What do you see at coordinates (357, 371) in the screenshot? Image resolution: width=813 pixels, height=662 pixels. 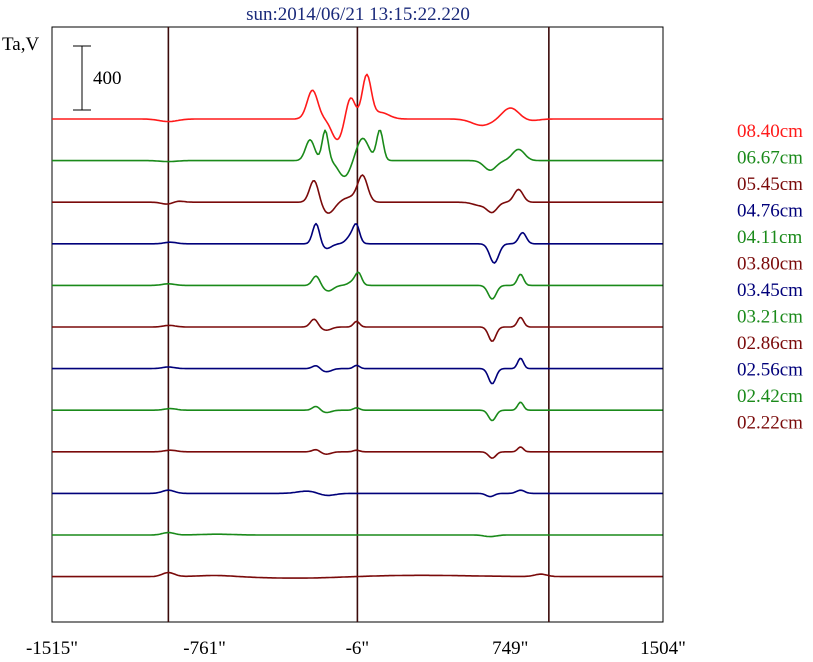 I see `series-line-03.45cm` at bounding box center [357, 371].